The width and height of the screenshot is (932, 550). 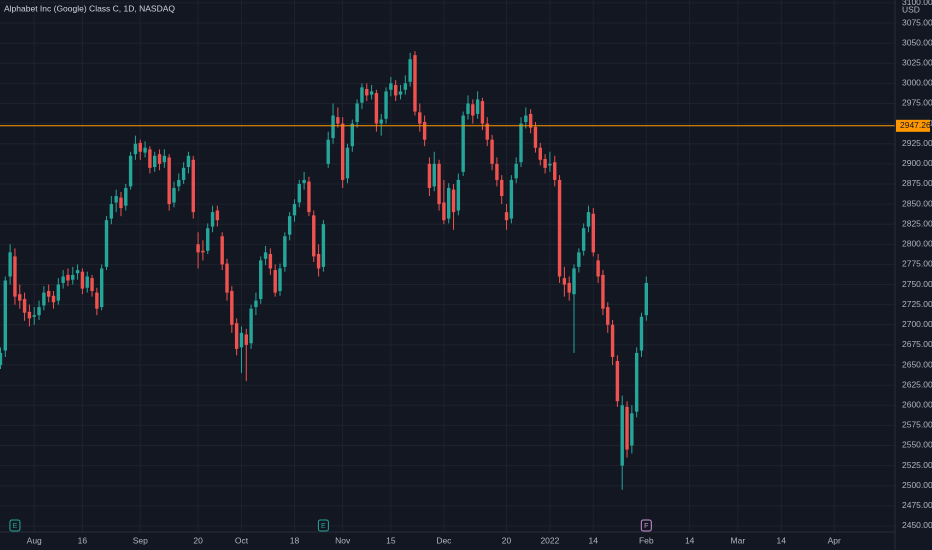 I want to click on y-tick-label: 2750.00, so click(x=917, y=284).